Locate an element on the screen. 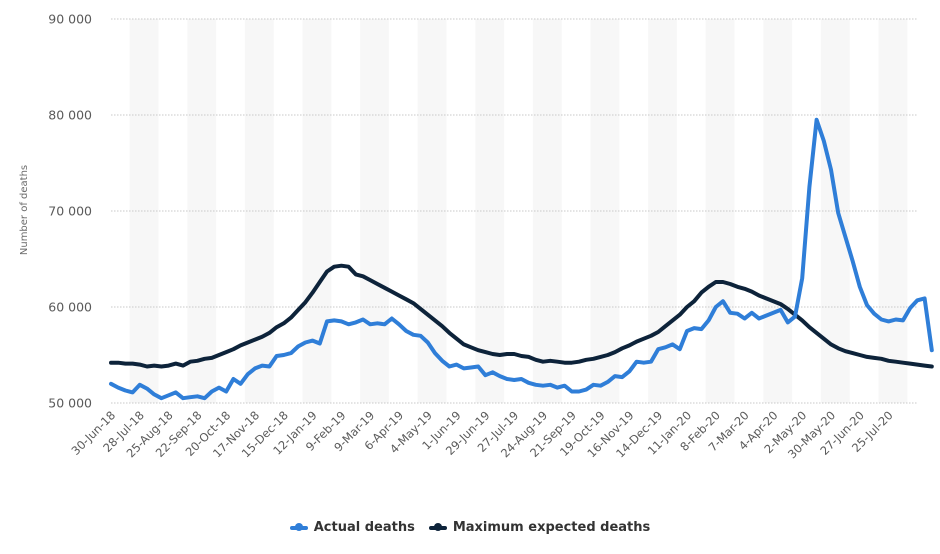 The image size is (940, 554). y-tick-label: 60 000 is located at coordinates (70, 307).